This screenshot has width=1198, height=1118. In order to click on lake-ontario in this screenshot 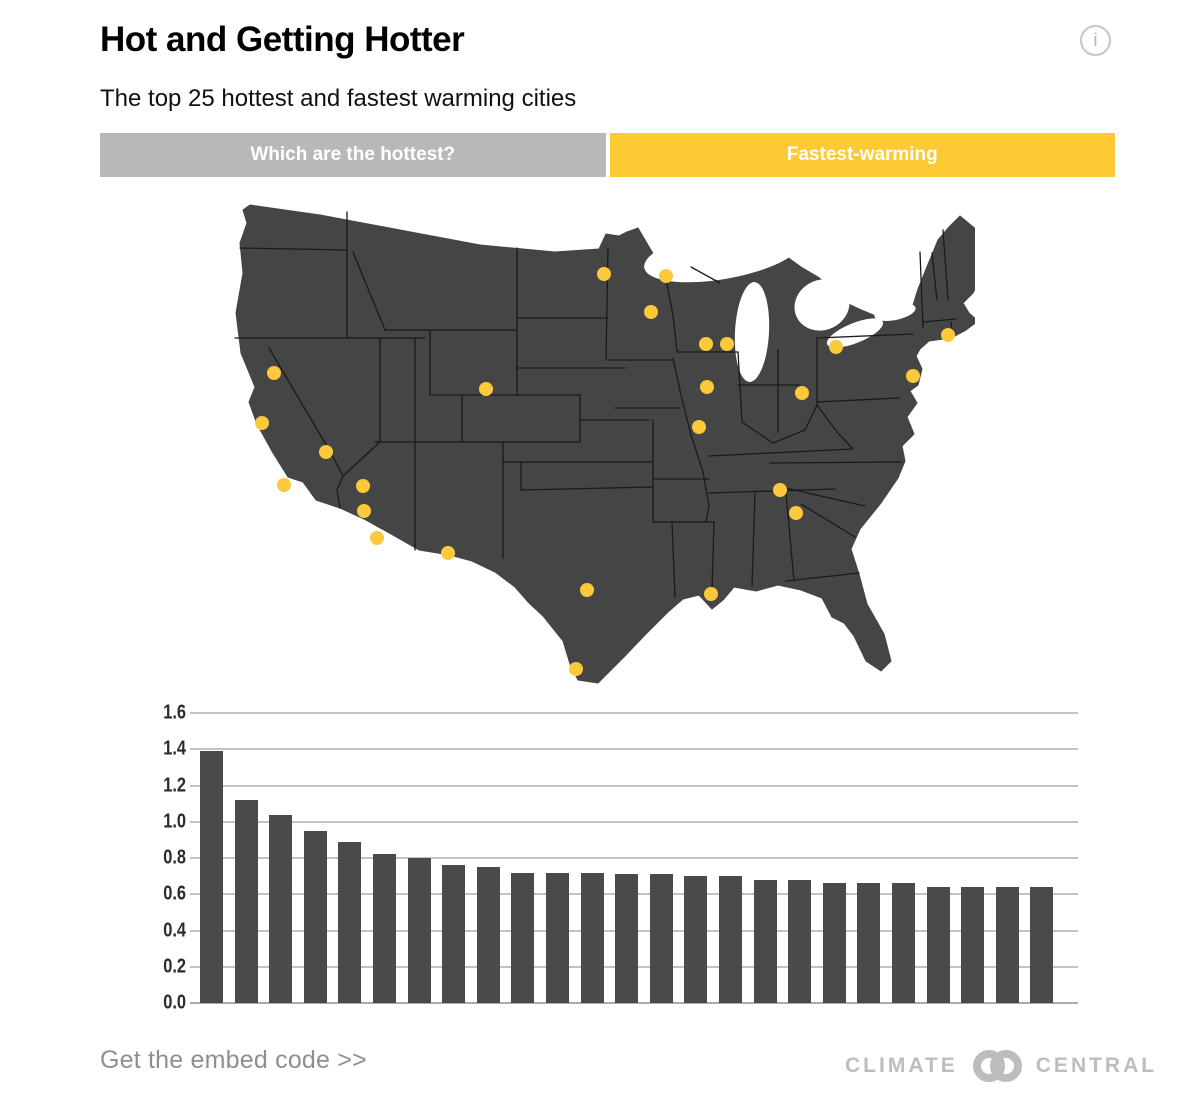, I will do `click(895, 312)`.